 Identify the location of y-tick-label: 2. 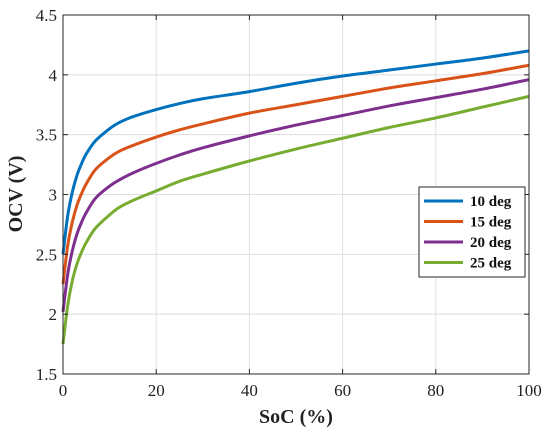
(53, 314).